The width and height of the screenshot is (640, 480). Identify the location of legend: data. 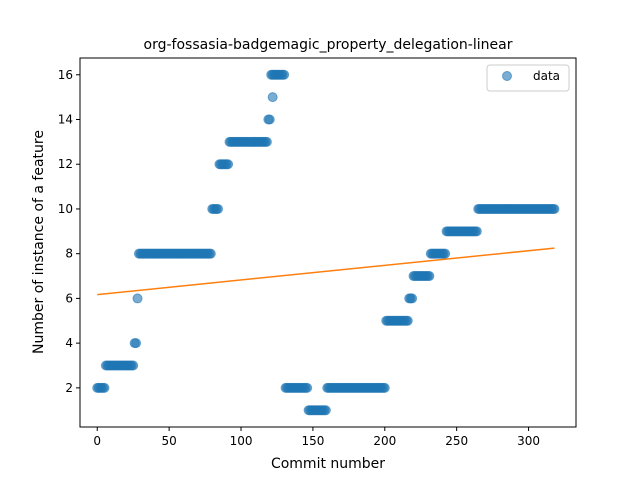
(528, 78).